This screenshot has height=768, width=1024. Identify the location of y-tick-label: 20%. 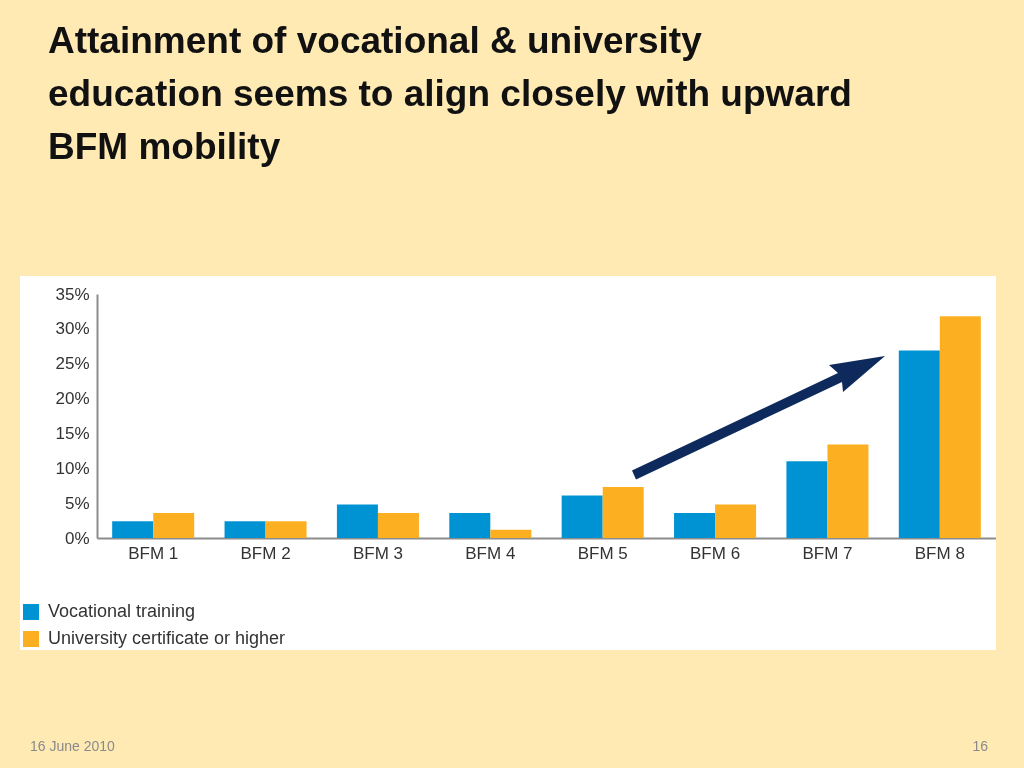
(72, 399).